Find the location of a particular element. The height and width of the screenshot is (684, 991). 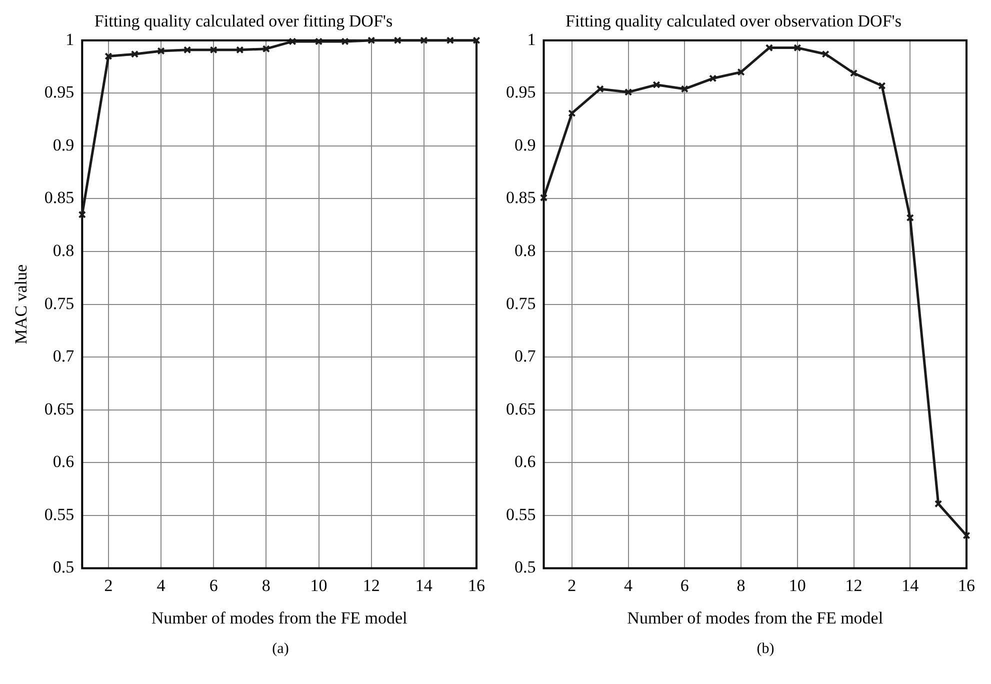

text: (b) is located at coordinates (765, 649).